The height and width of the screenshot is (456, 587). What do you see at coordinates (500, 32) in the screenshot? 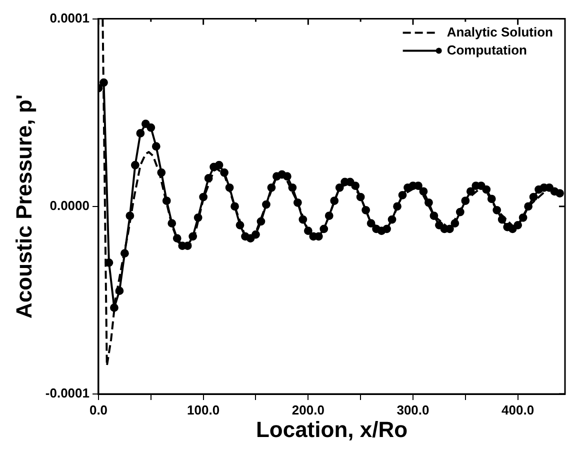
I see `legend-label: Analytic Solution` at bounding box center [500, 32].